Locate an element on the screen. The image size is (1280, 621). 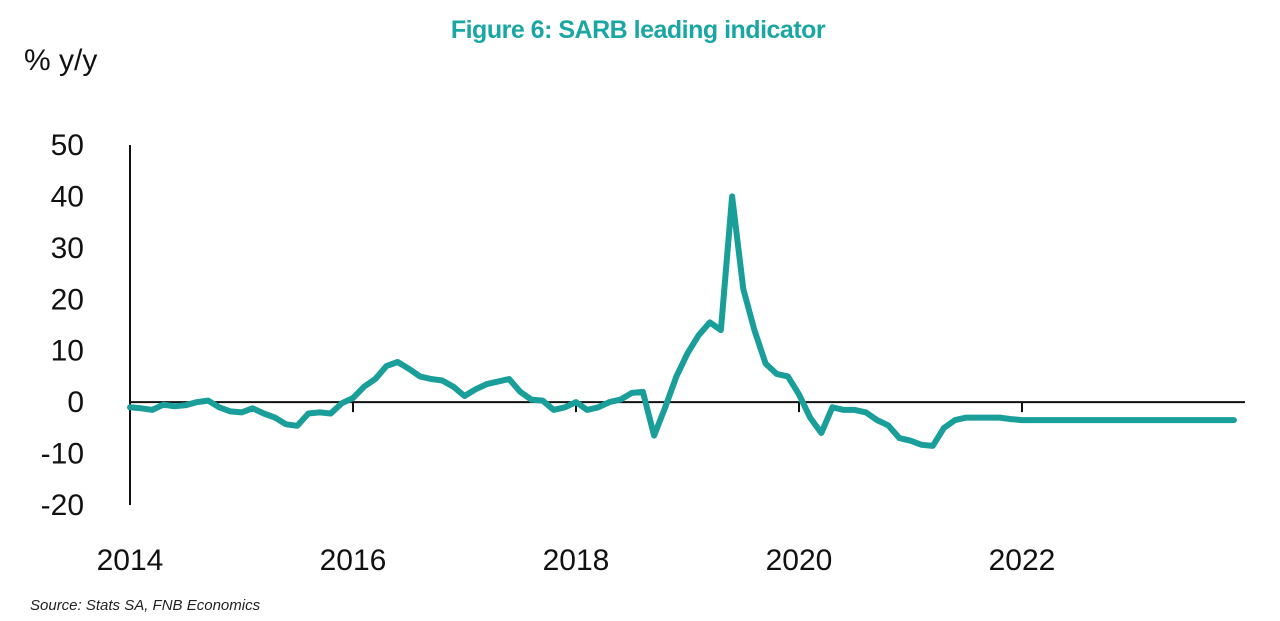
x-tick-labels: 2014 2016 2018 2020 2022 is located at coordinates (576, 560).